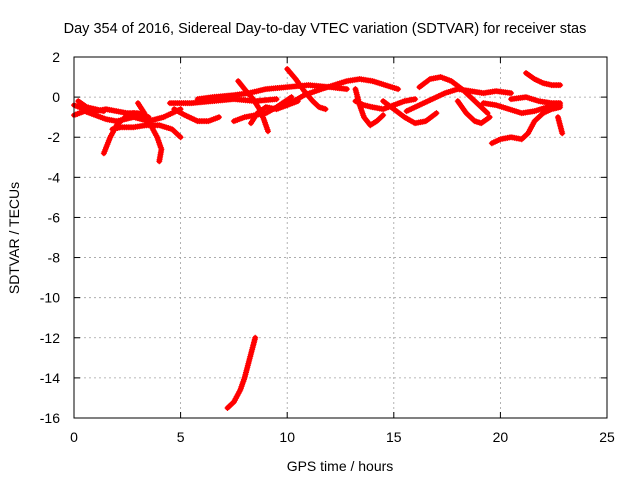 The height and width of the screenshot is (480, 640). Describe the element at coordinates (56, 57) in the screenshot. I see `y-tick-label: 2` at that location.